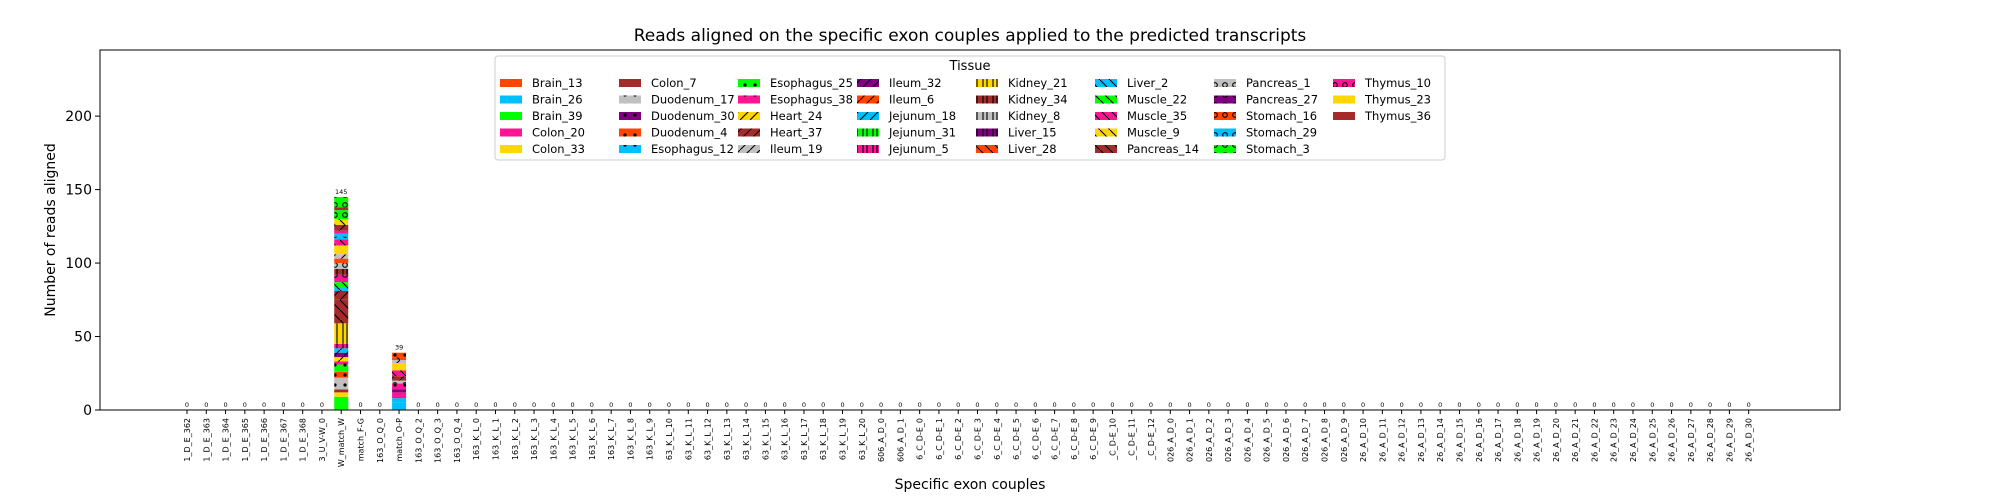 The image size is (2000, 500). I want to click on x-tick-label-77: 26_A_D_26, so click(1672, 440).